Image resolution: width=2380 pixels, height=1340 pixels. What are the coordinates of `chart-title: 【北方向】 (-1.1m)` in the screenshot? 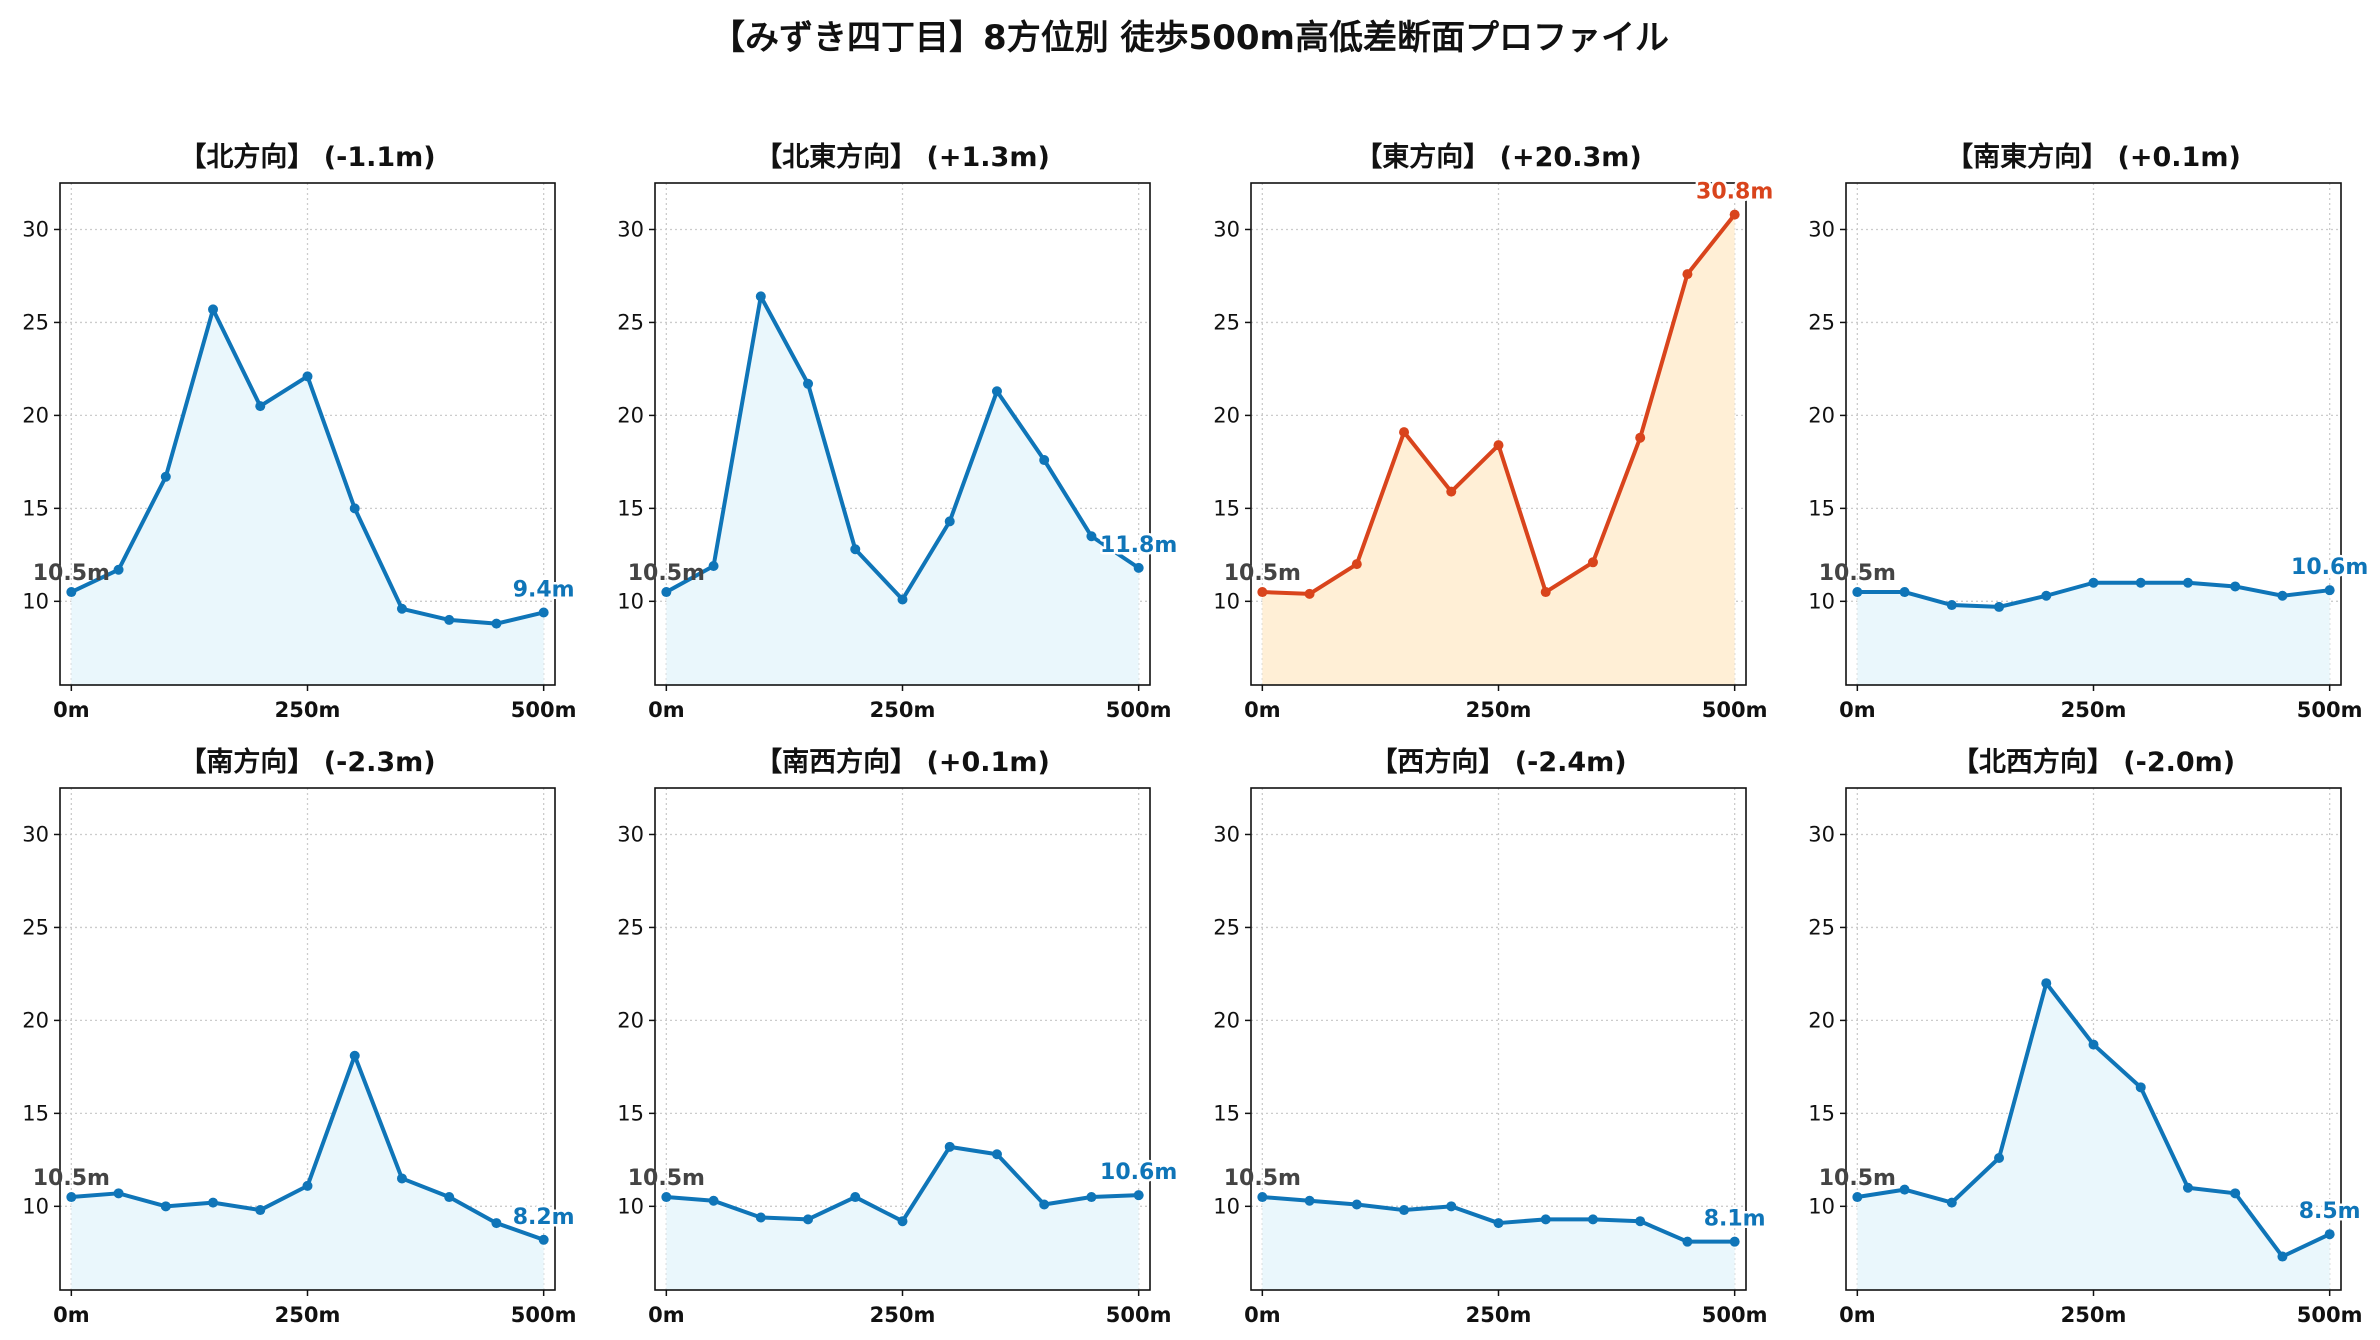 It's located at (307, 157).